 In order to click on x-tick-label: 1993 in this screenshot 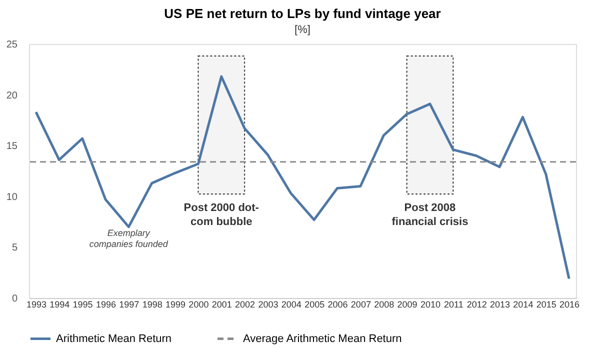, I will do `click(36, 305)`.